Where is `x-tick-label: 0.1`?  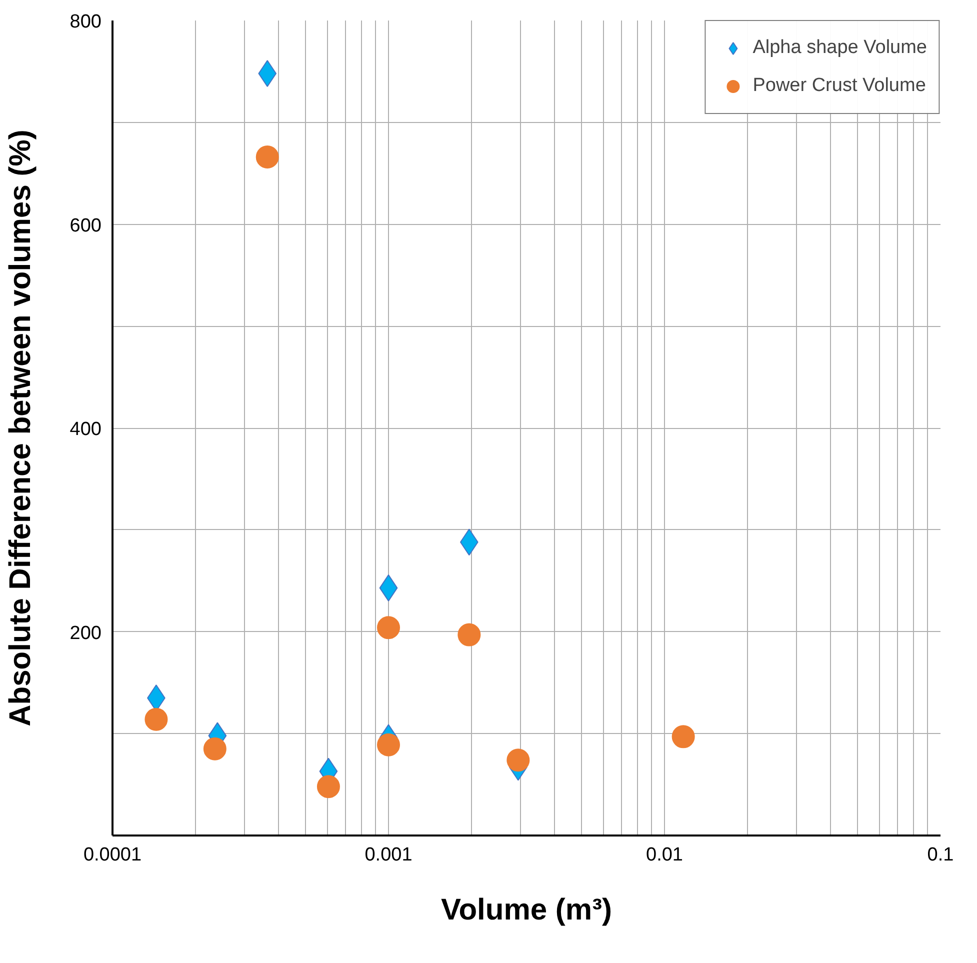
x-tick-label: 0.1 is located at coordinates (940, 855).